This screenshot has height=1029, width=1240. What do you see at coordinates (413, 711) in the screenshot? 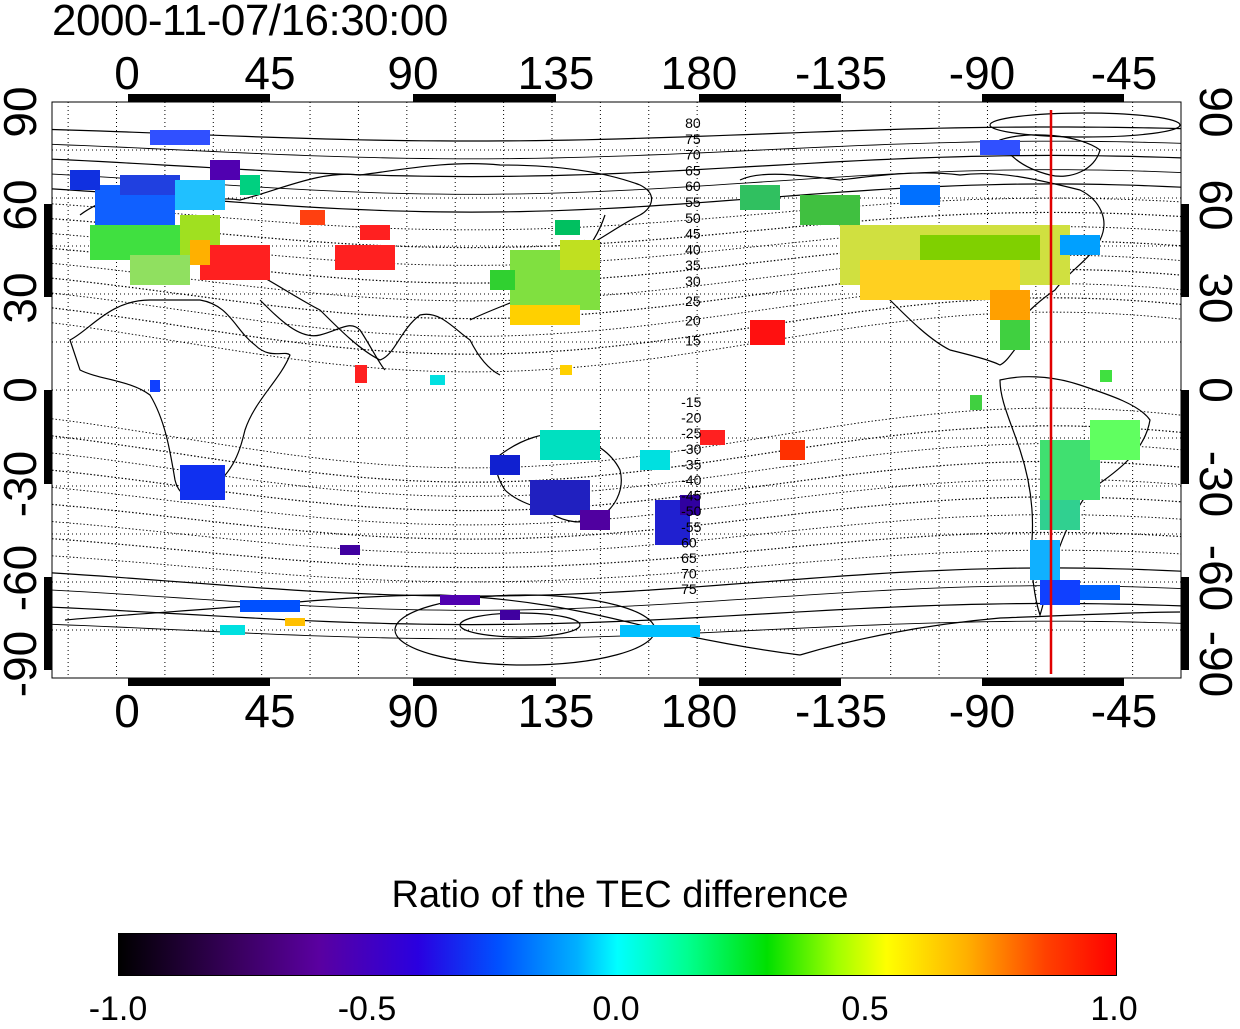
I see `bottom-lon-label: 90` at bounding box center [413, 711].